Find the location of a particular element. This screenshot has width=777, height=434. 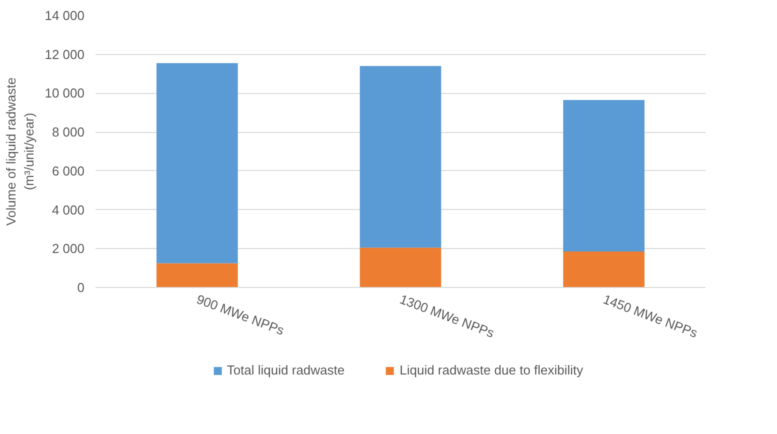

y-tick-label: 4 000 is located at coordinates (68, 210).